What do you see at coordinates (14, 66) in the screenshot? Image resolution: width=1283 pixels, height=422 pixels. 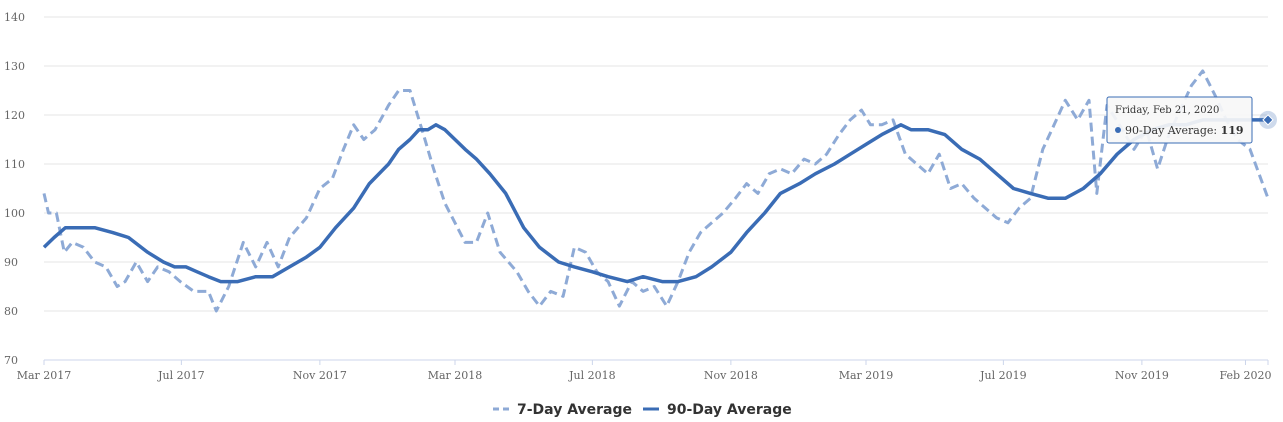 I see `y-tick-label: 130` at bounding box center [14, 66].